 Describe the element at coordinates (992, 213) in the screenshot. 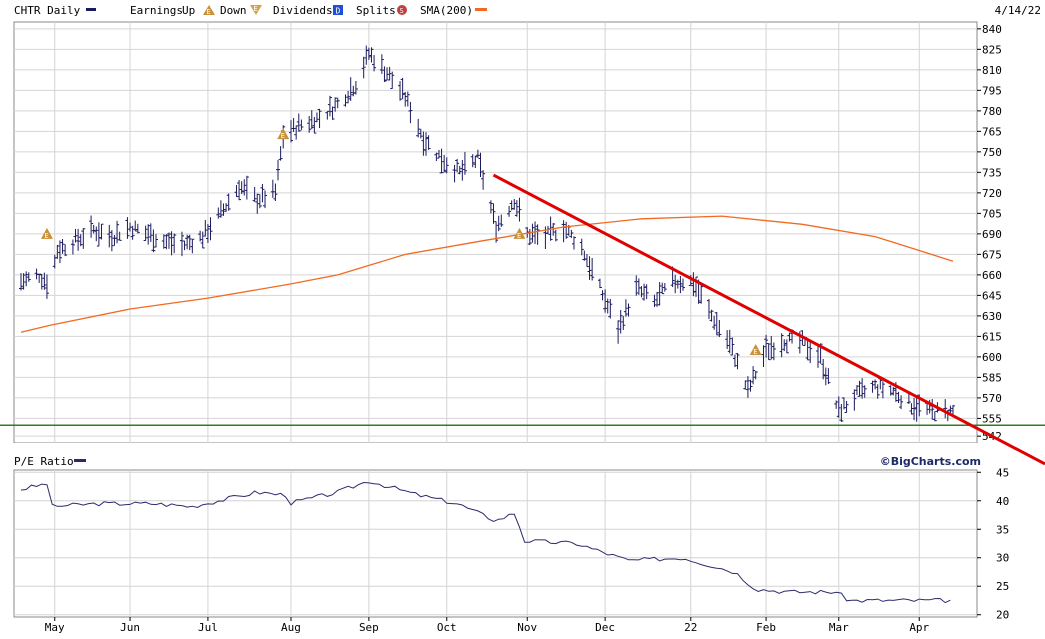

I see `price-tick-label: 705` at that location.